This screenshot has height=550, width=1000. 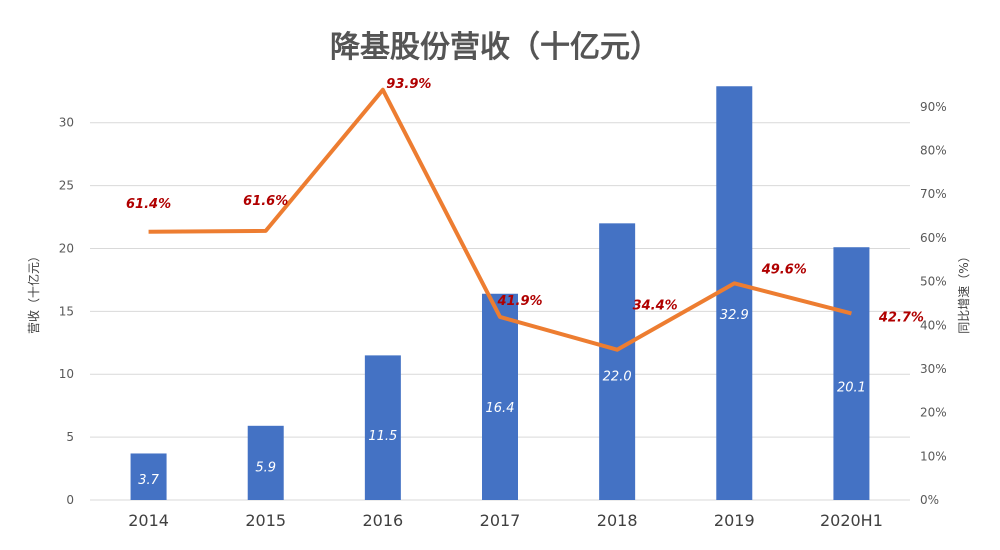 I want to click on y2-tick-label: 90%, so click(x=933, y=107).